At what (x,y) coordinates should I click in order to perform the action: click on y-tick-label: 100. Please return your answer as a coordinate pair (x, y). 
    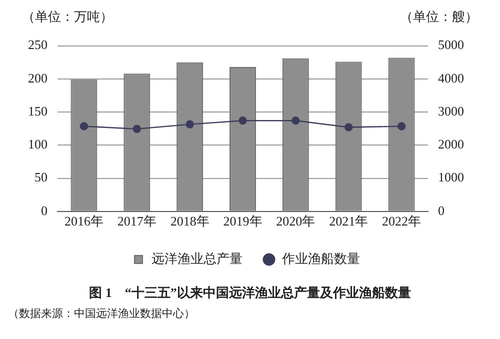
    Looking at the image, I should click on (38, 144).